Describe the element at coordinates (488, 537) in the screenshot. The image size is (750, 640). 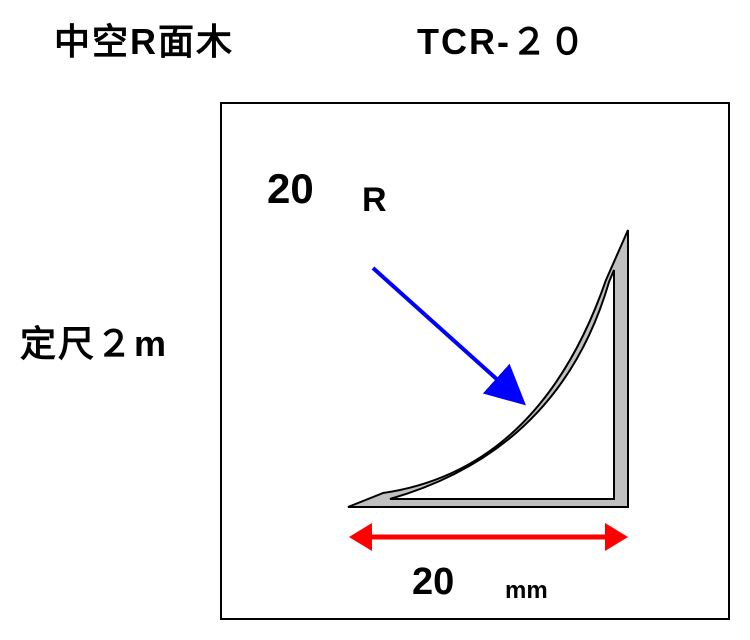
I see `width-dimension-arrow` at that location.